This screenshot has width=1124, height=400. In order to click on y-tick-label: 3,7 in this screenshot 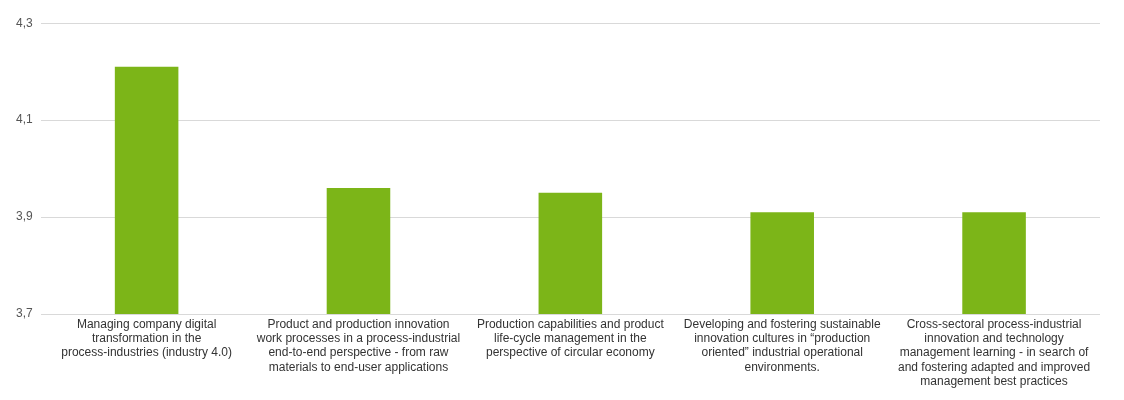, I will do `click(24, 313)`.